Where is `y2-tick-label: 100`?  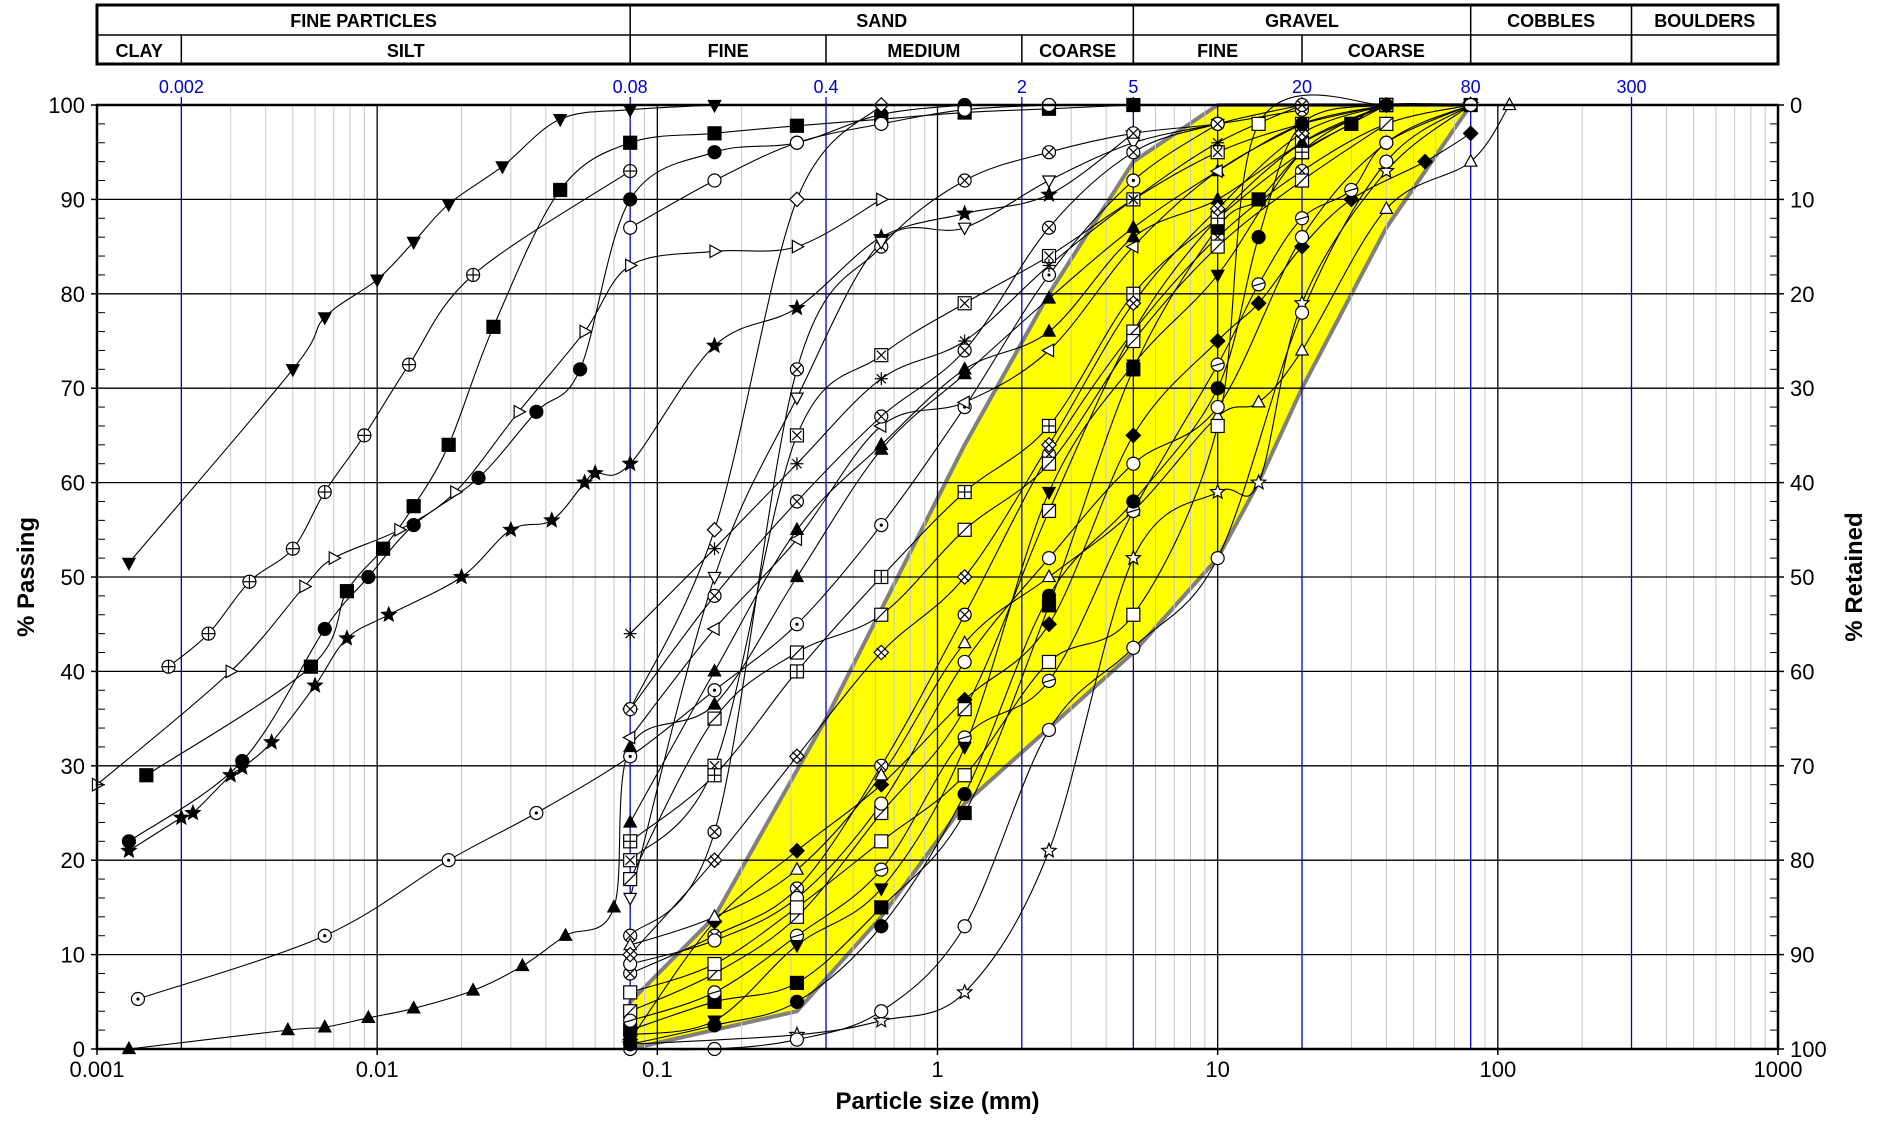 y2-tick-label: 100 is located at coordinates (1808, 1049).